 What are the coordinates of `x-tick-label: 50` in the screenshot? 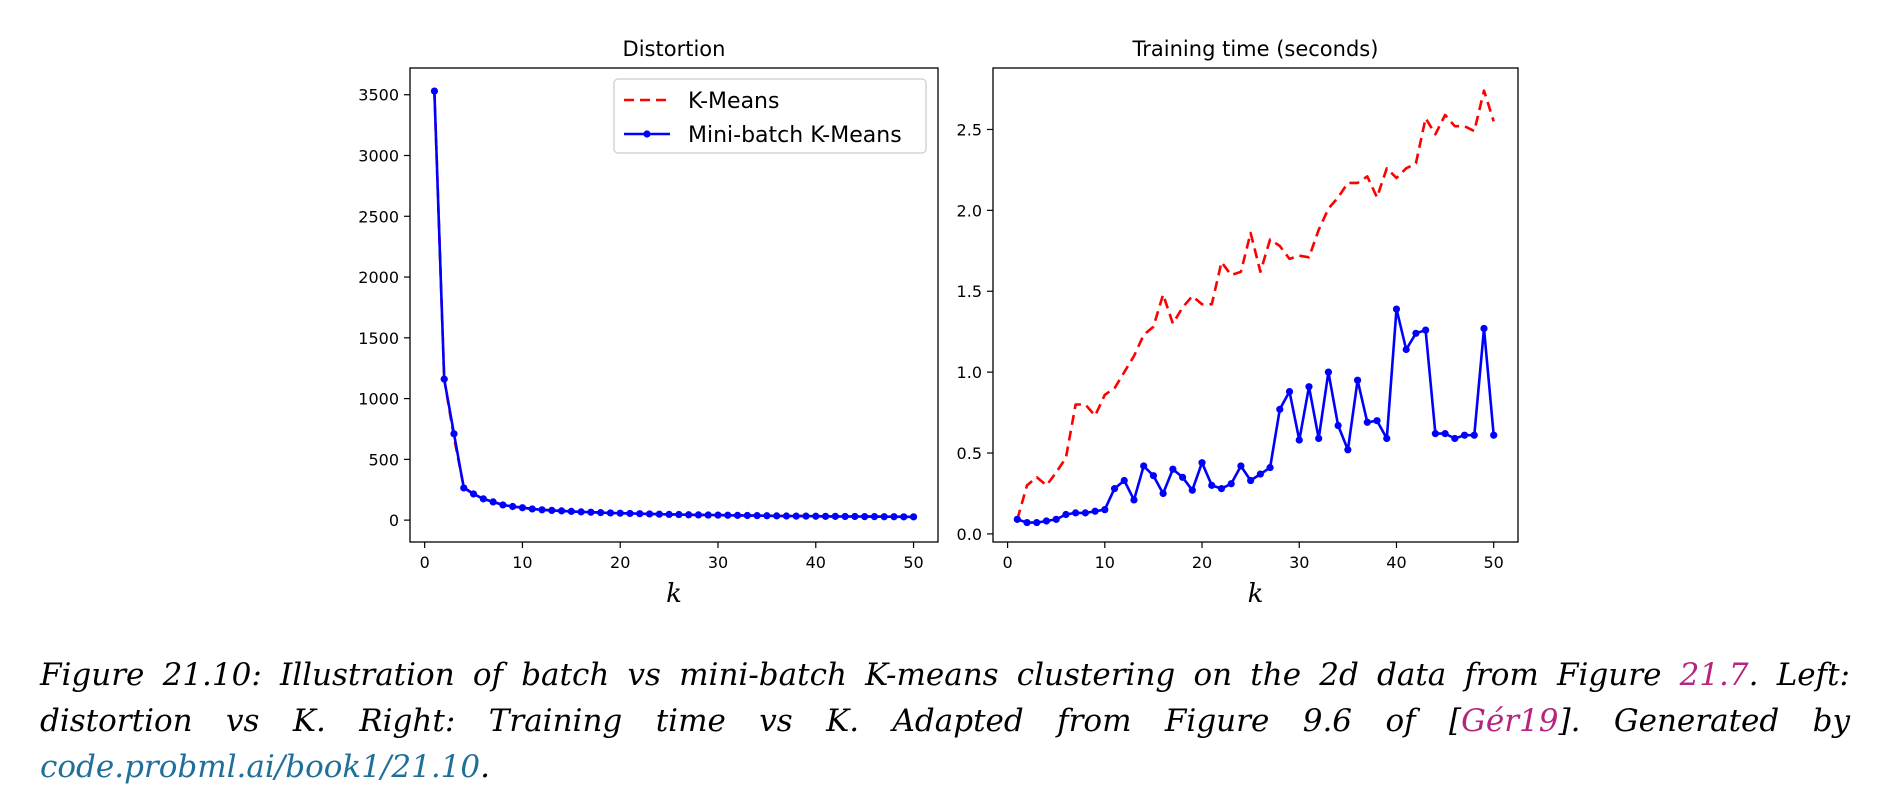 It's located at (913, 562).